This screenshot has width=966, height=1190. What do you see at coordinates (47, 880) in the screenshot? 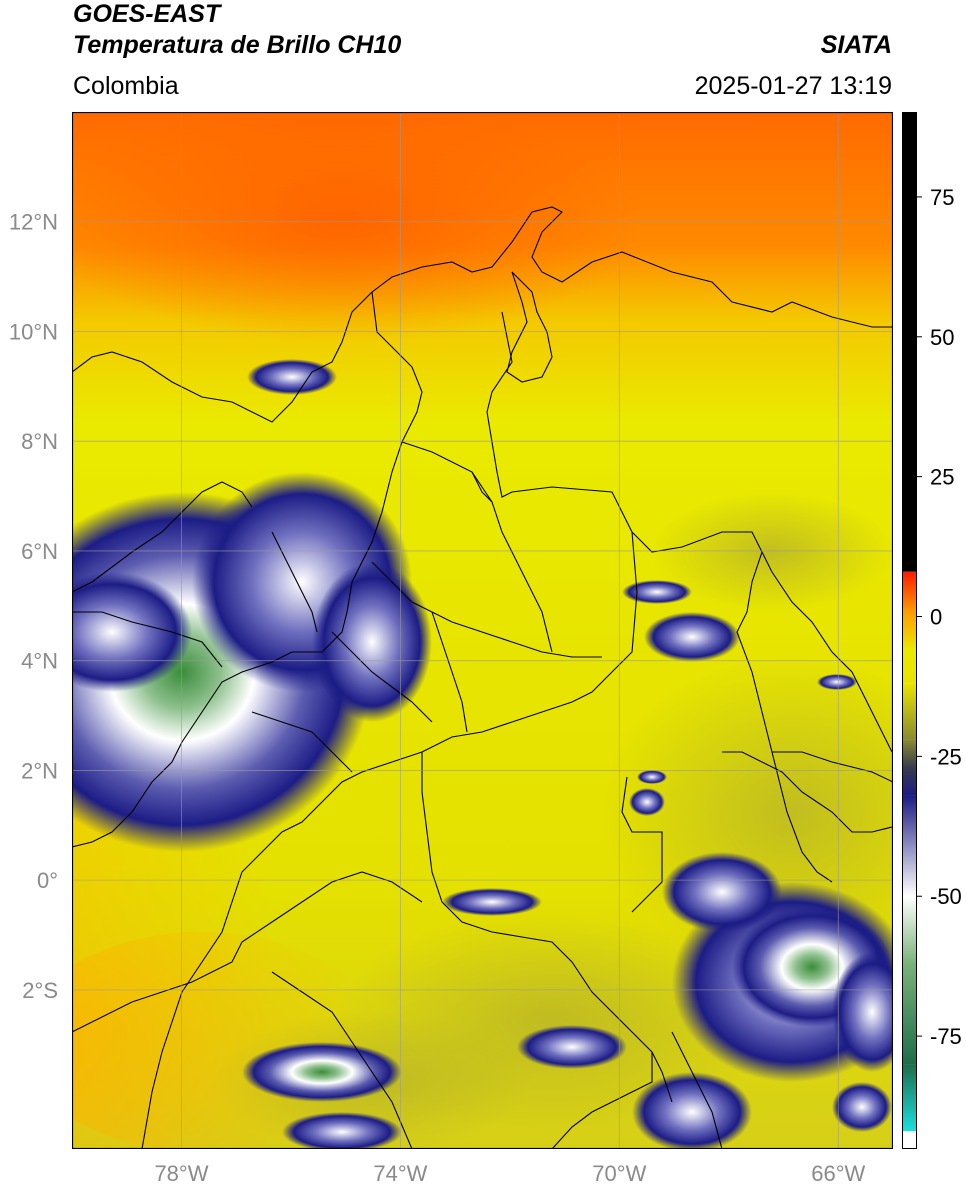
I see `lat-tick-label: 0°` at bounding box center [47, 880].